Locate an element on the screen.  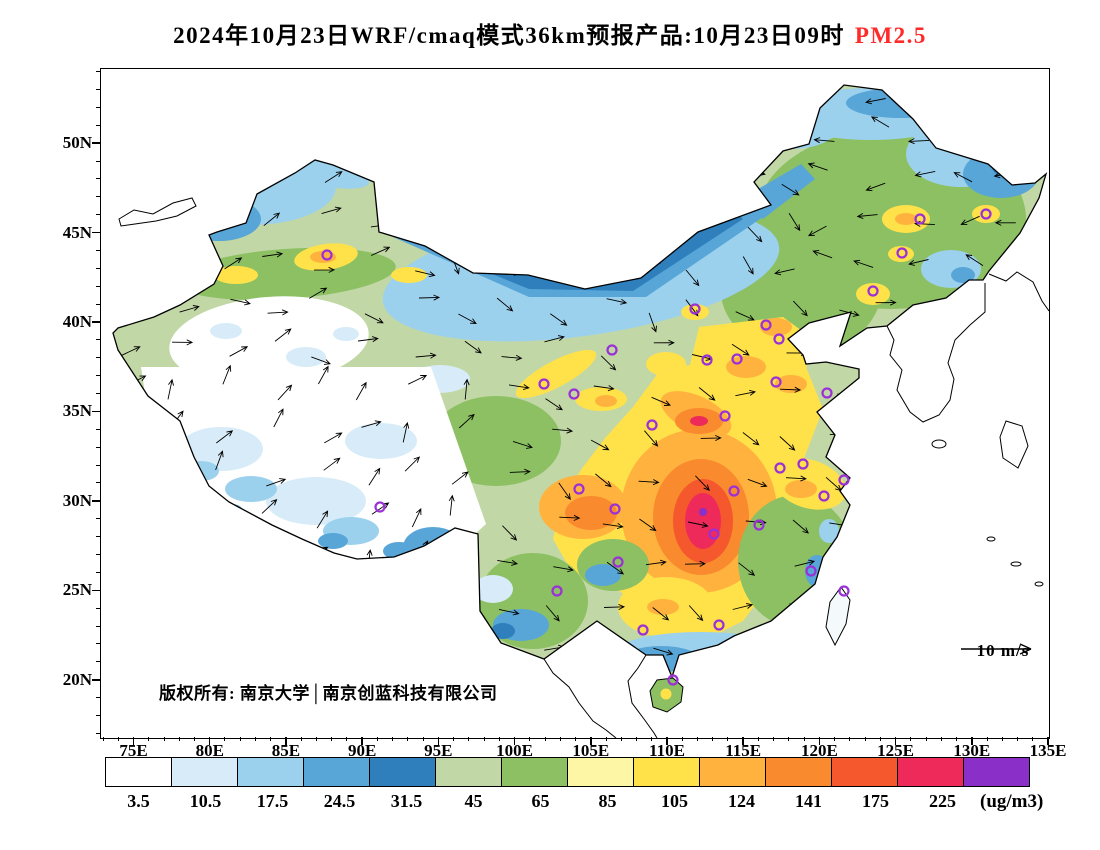
colorbar-tick-label: 24.5 is located at coordinates (339, 801).